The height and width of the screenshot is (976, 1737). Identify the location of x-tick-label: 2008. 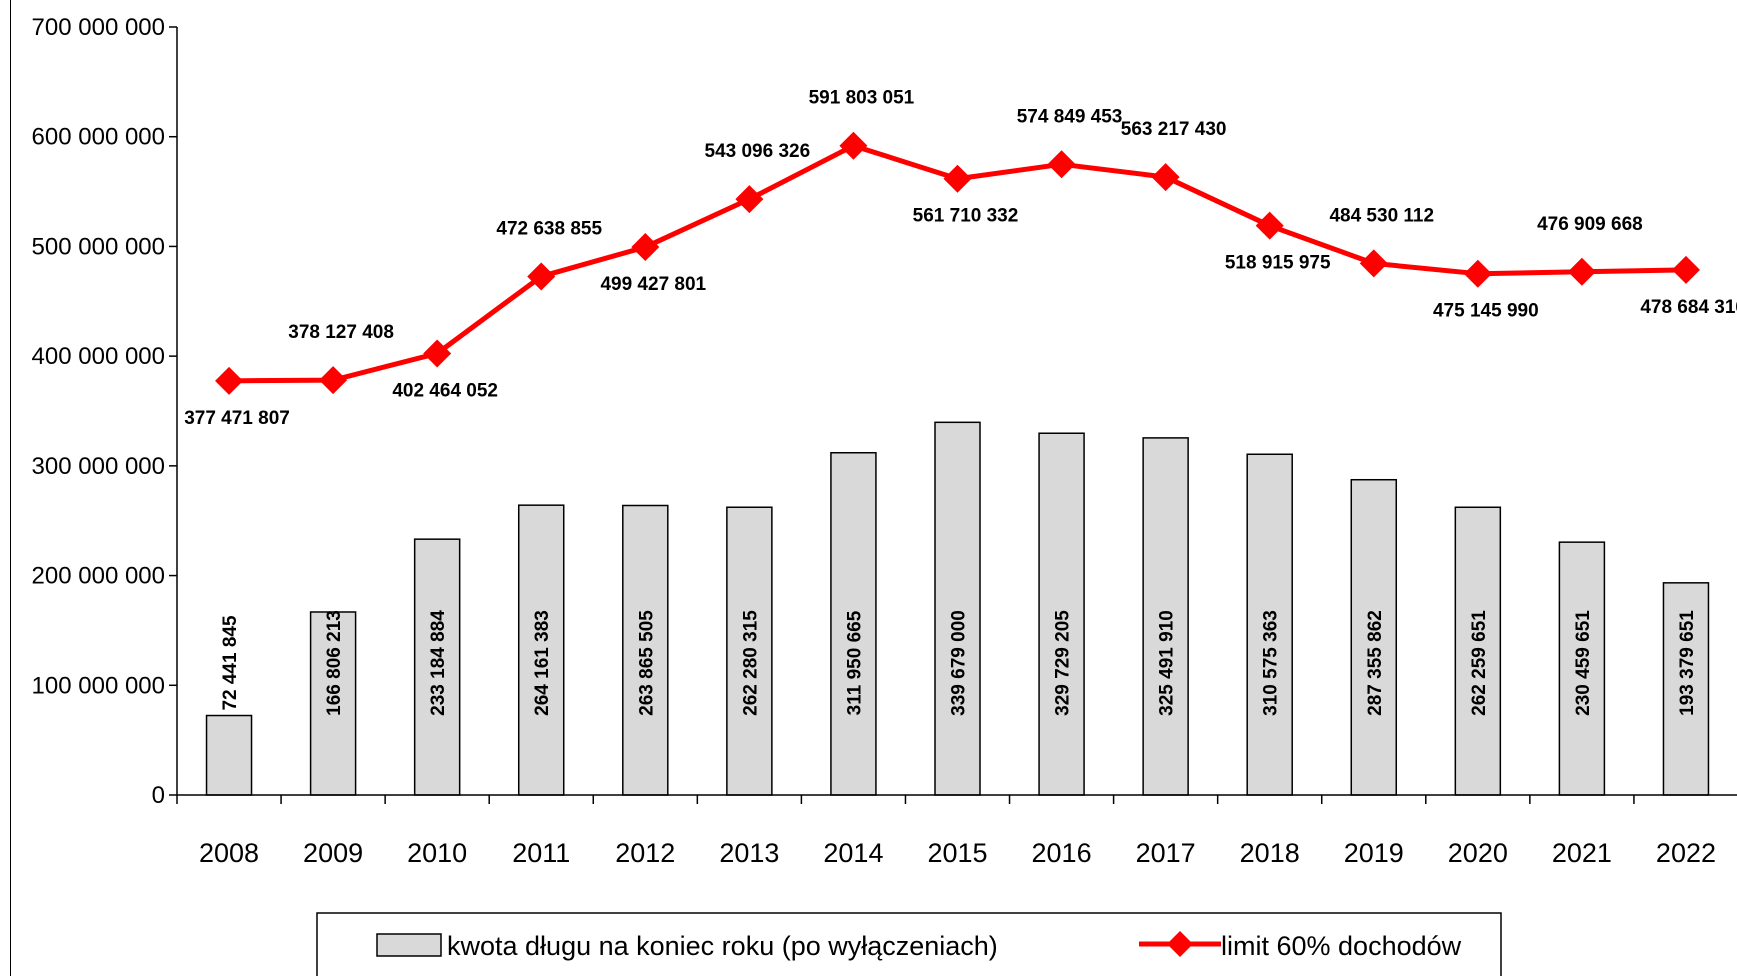
(229, 853).